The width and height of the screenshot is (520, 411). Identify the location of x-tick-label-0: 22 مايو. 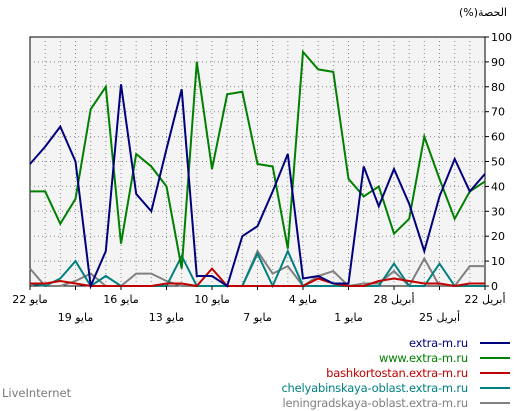
(30, 299).